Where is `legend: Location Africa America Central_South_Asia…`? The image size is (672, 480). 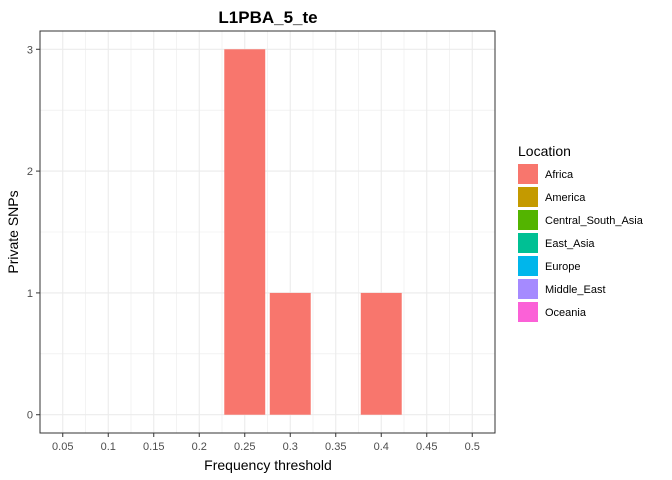 legend: Location Africa America Central_South_Asia… is located at coordinates (581, 232).